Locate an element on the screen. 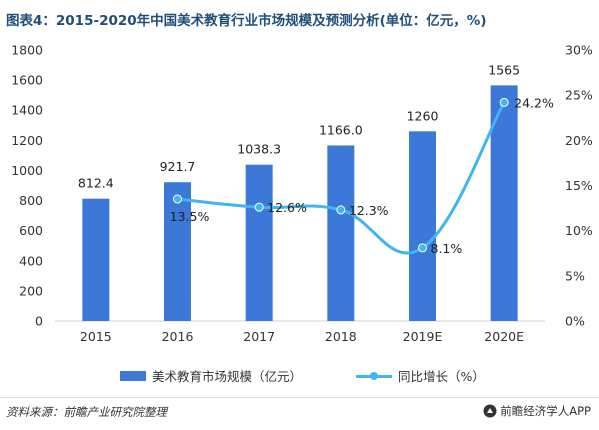 This screenshot has height=430, width=599. source-note: 资料来源：前瞻产业研究院整理 is located at coordinates (86, 412).